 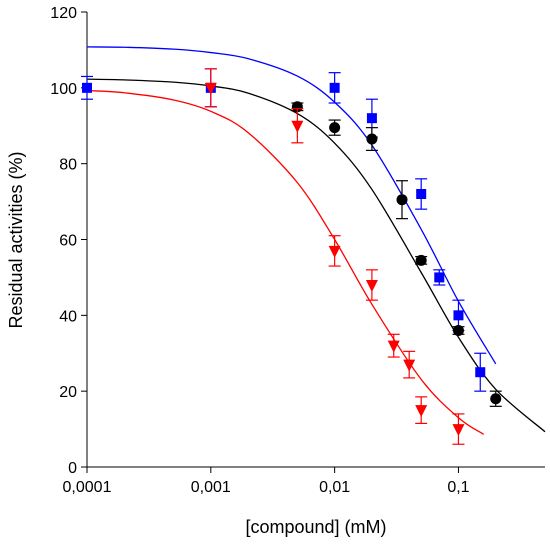 What do you see at coordinates (68, 241) in the screenshot?
I see `y-tick-label: 60` at bounding box center [68, 241].